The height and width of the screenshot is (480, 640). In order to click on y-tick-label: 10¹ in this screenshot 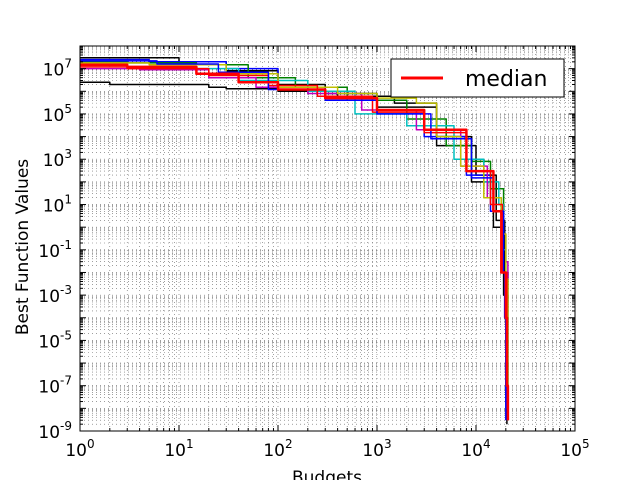, I will do `click(57, 205)`.